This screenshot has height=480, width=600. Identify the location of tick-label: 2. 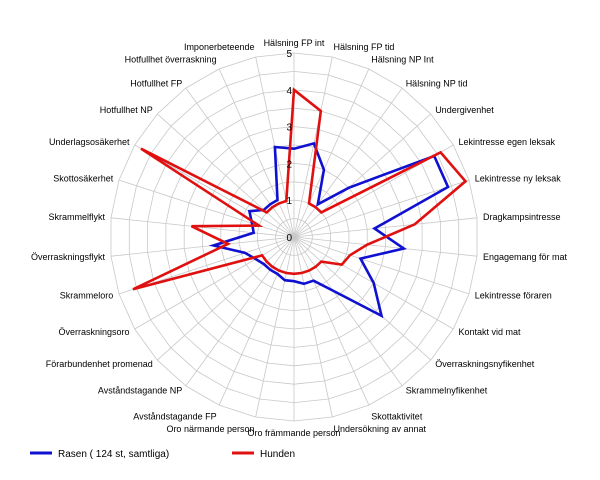
(289, 164).